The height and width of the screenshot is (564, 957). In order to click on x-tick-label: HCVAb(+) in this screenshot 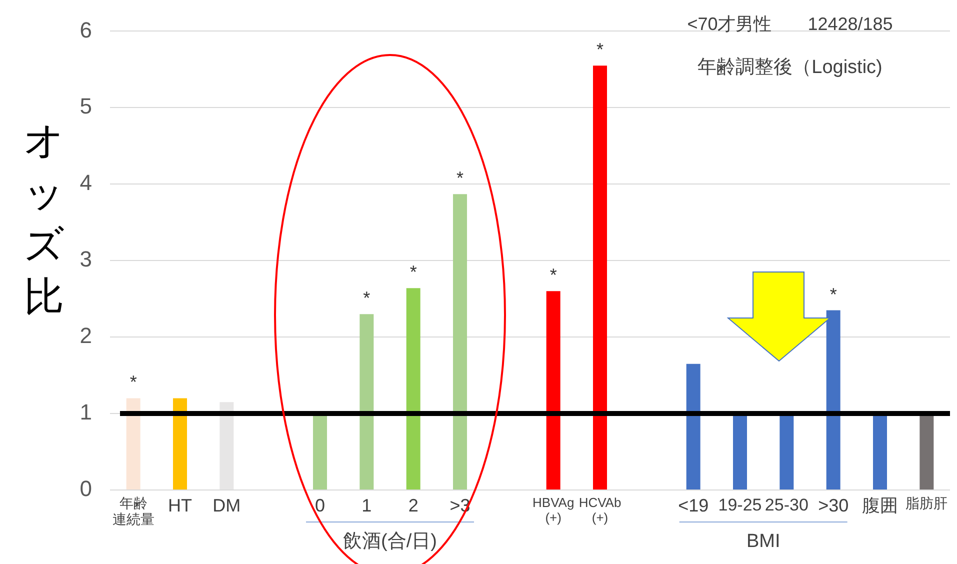, I will do `click(600, 510)`.